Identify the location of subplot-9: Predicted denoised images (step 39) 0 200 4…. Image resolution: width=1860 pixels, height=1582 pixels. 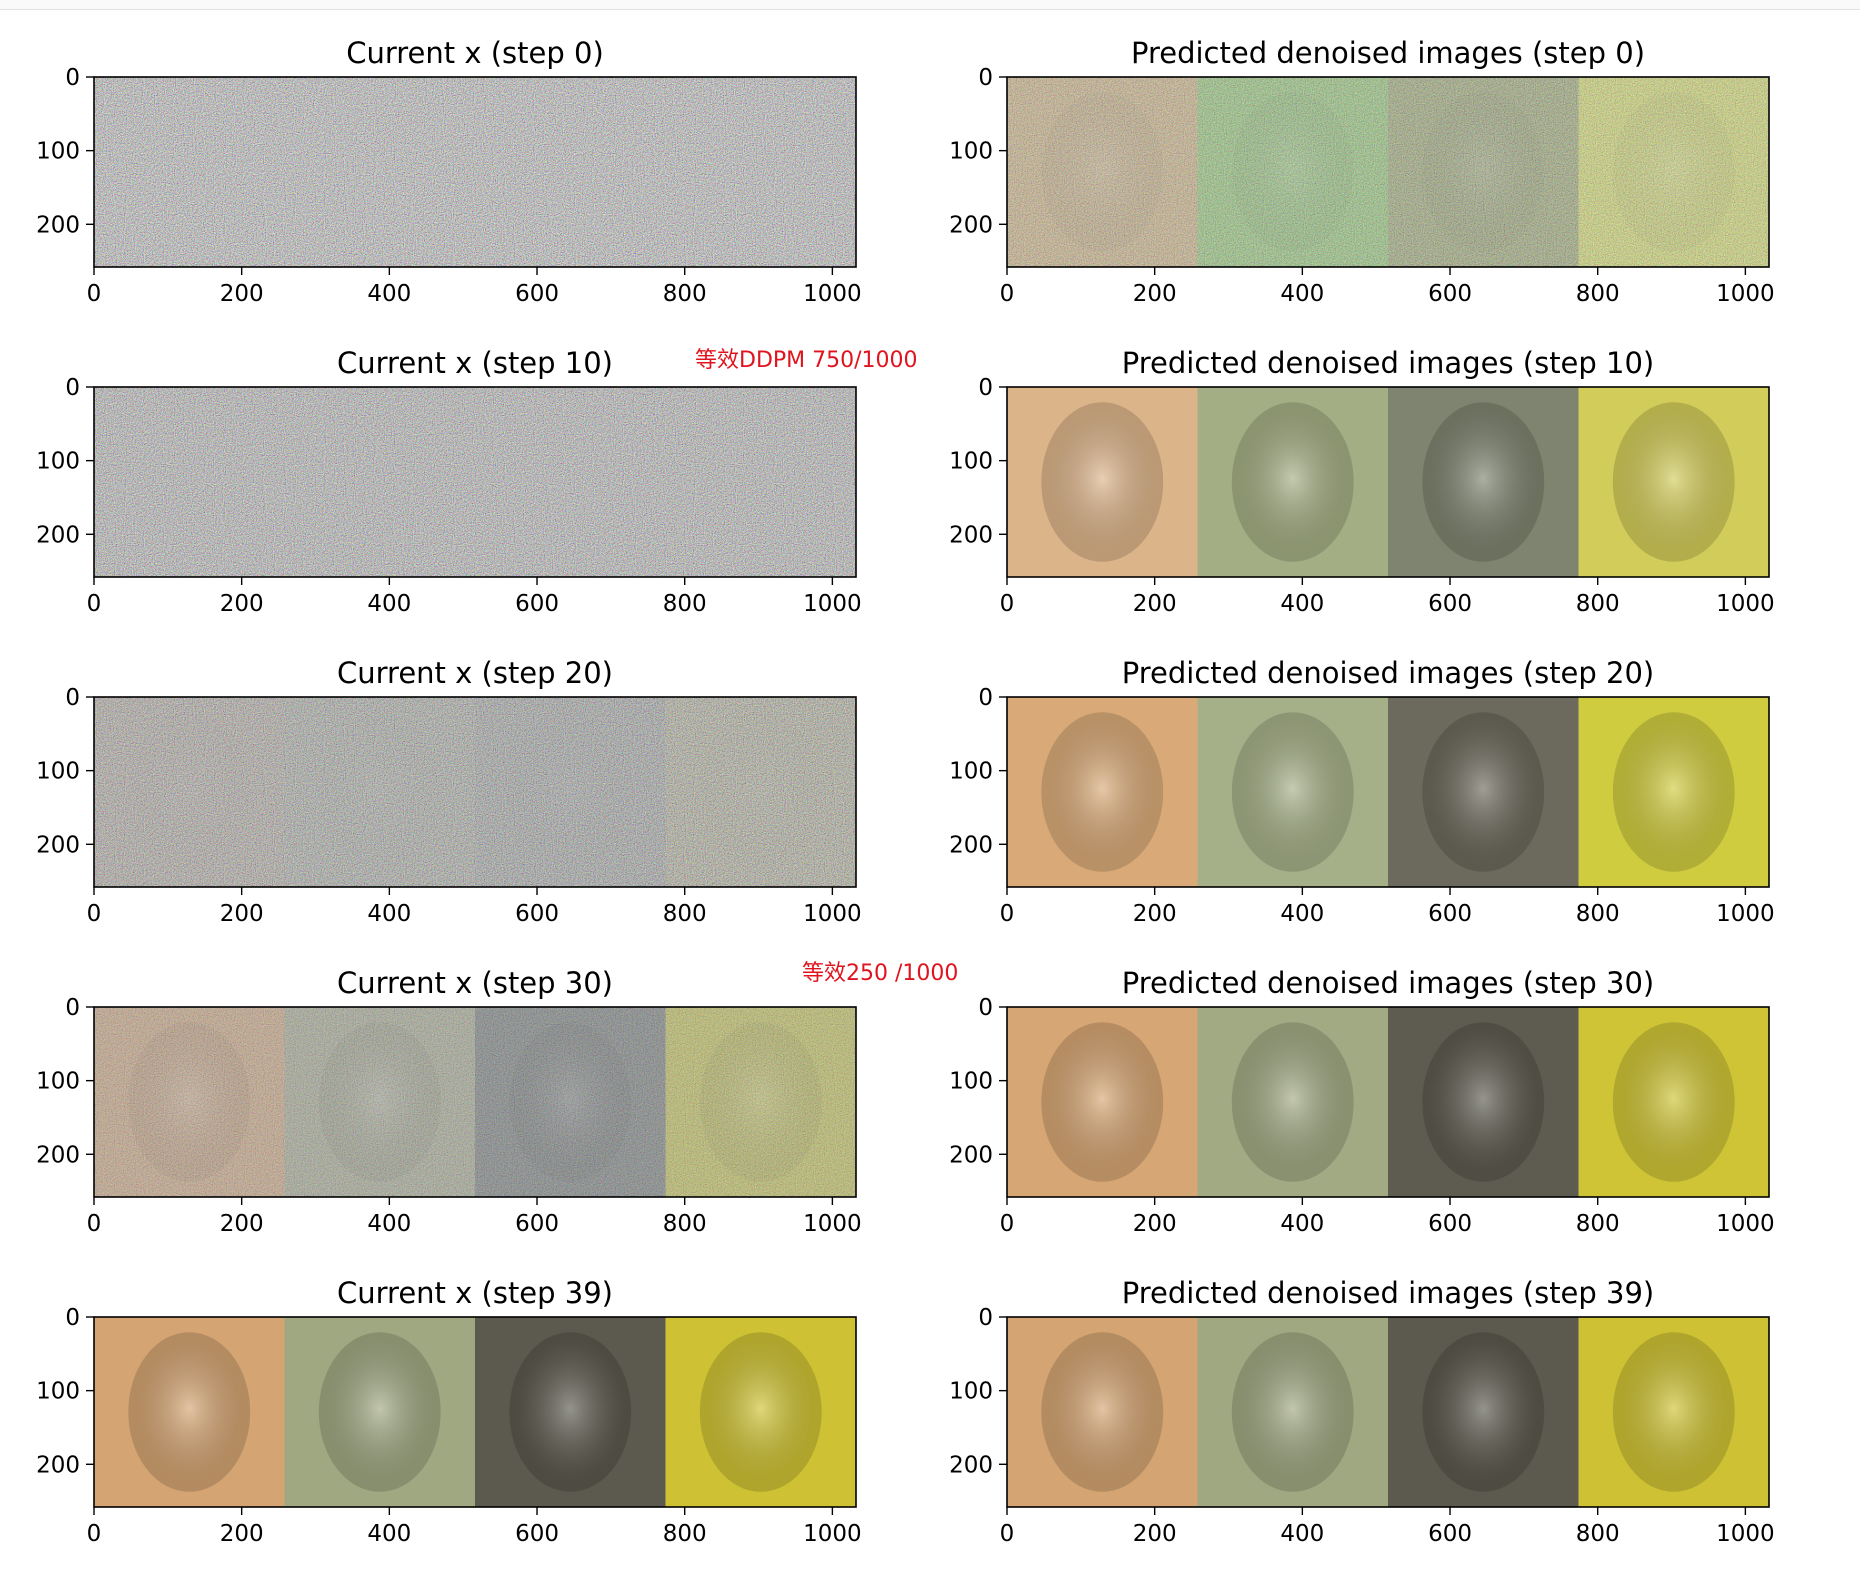
(1362, 1411).